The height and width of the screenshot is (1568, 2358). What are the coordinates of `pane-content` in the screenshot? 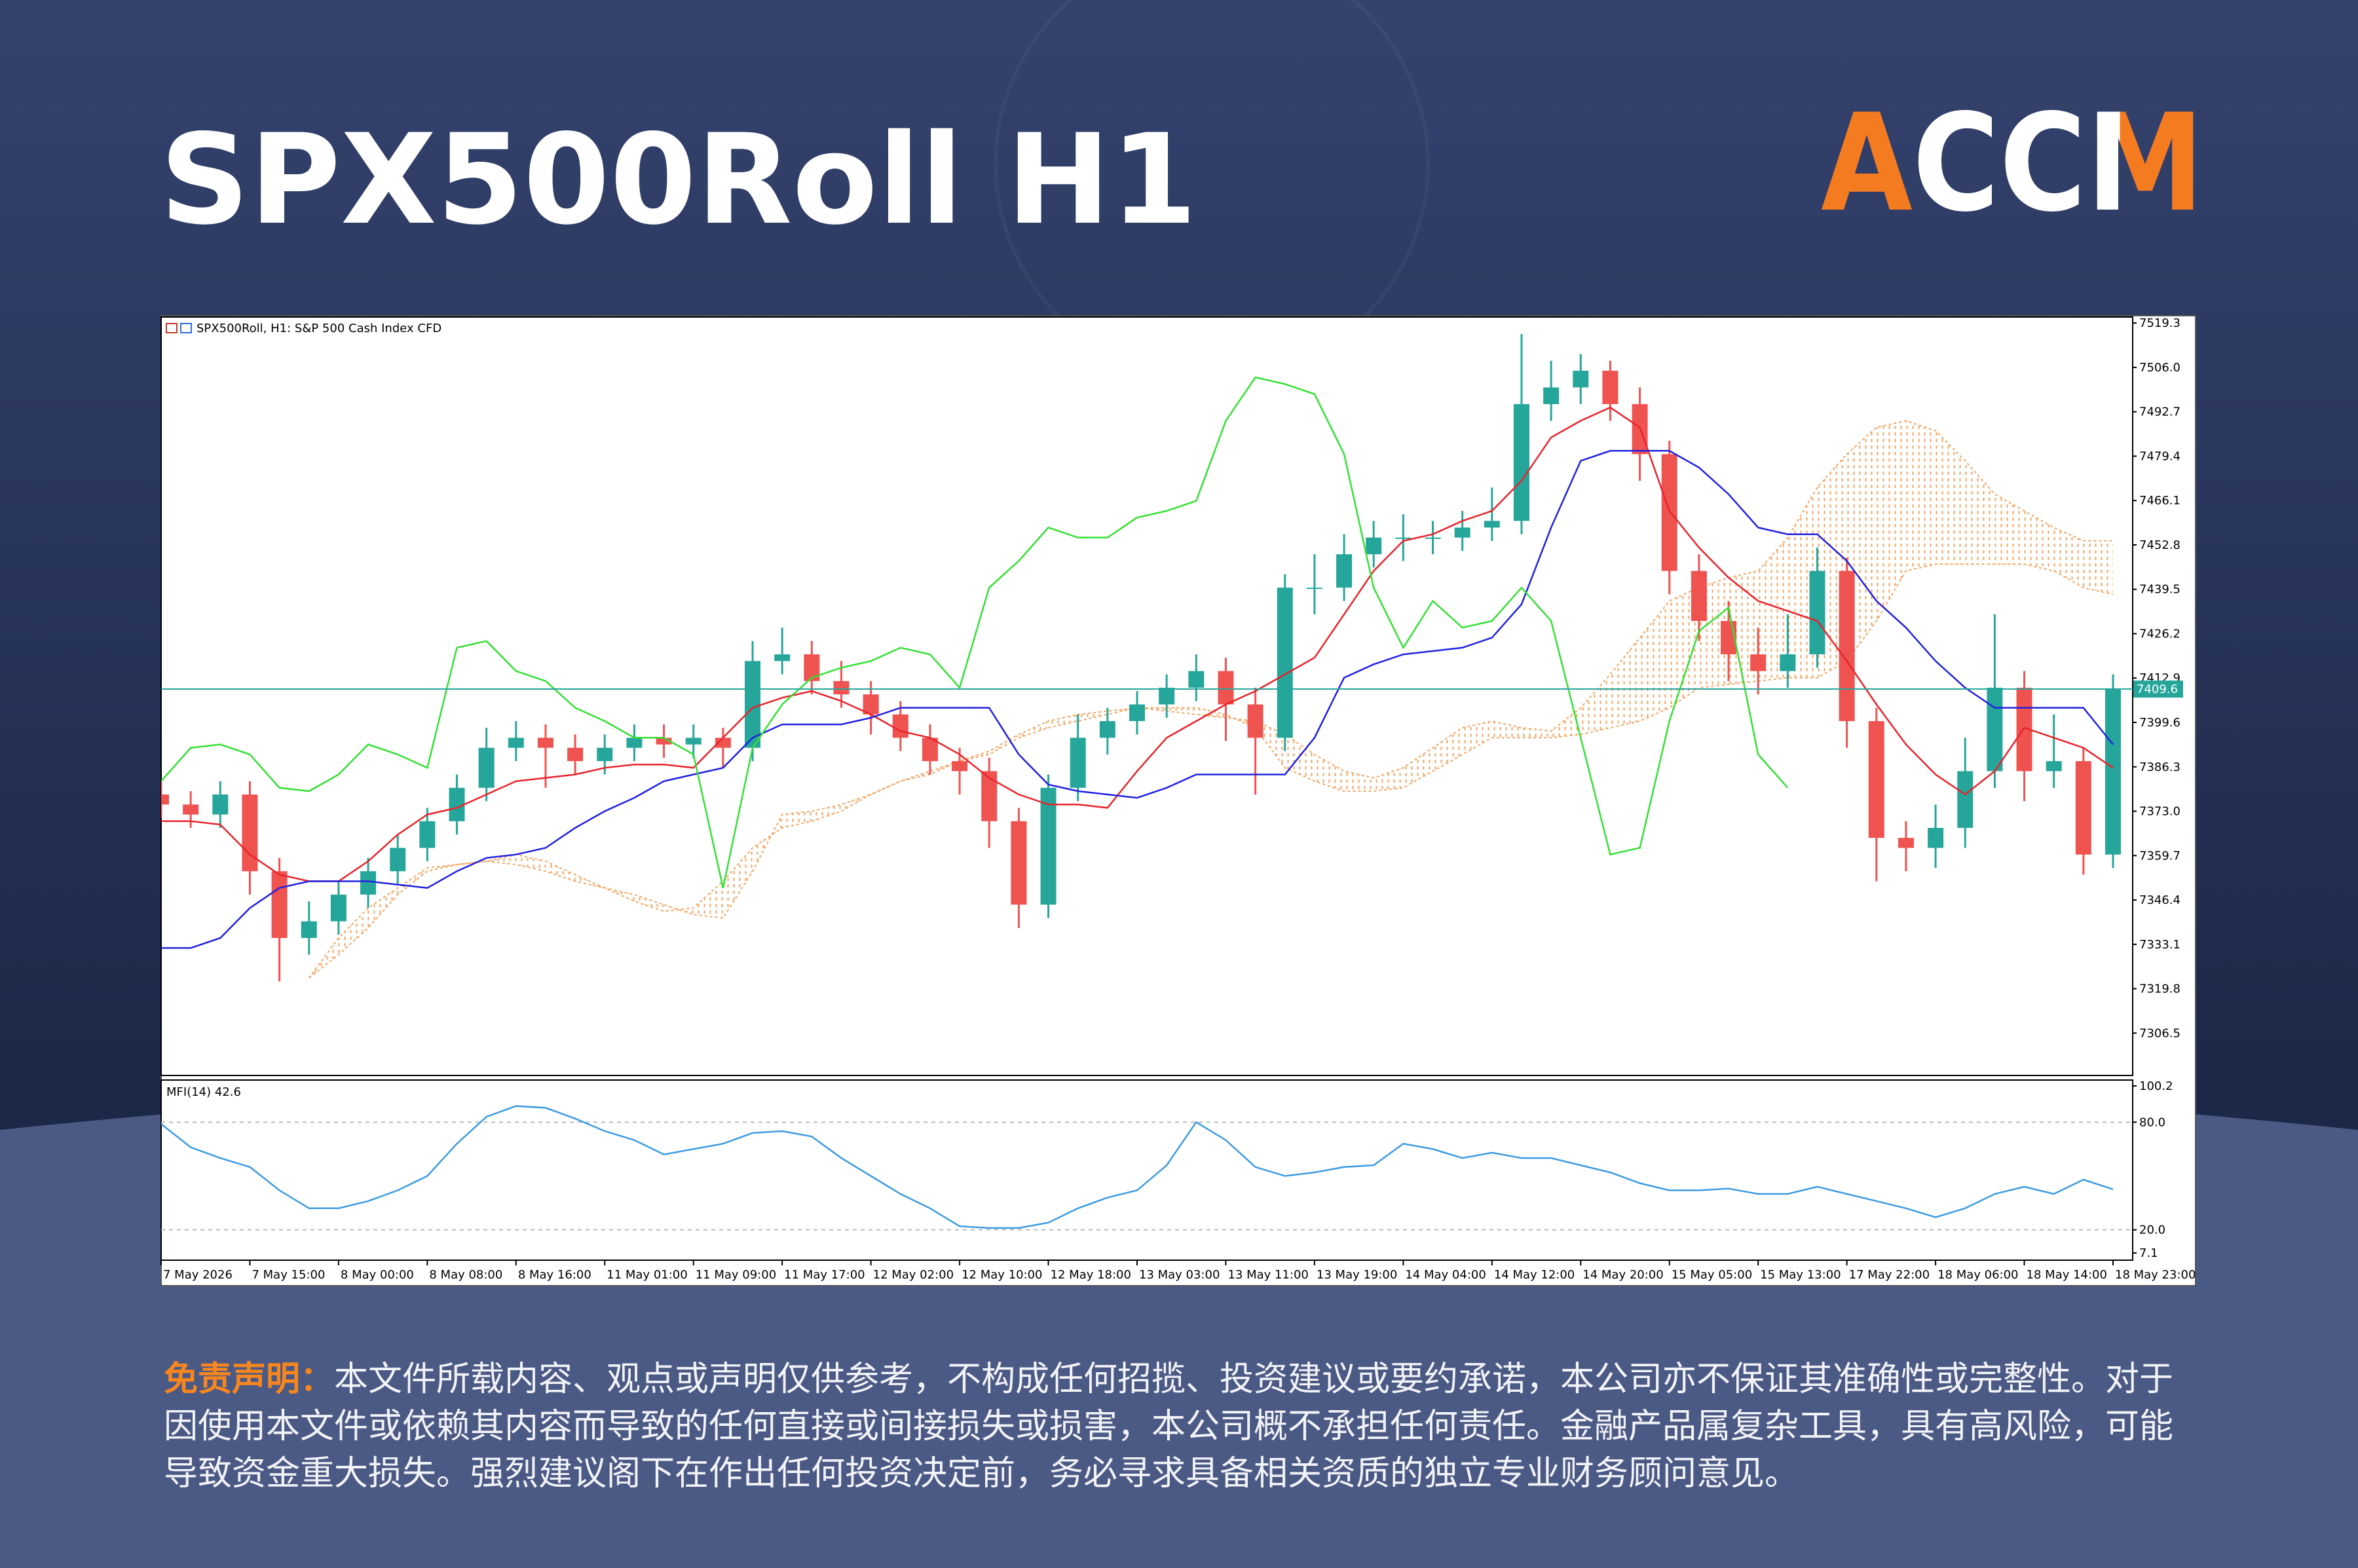 It's located at (1138, 1167).